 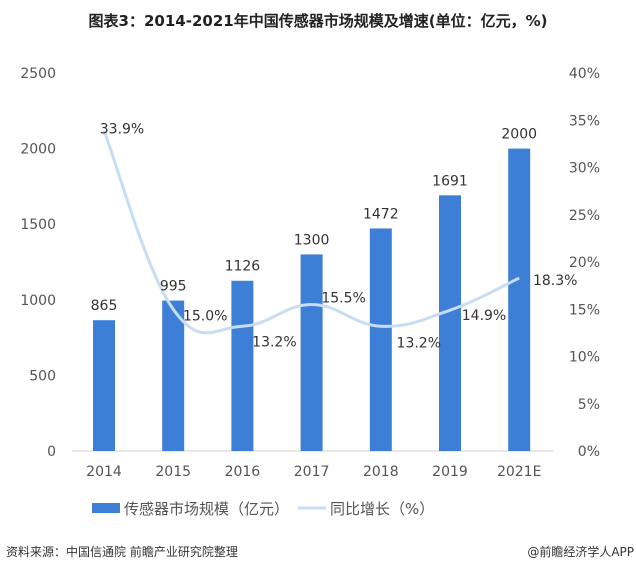 I want to click on right-tick-label: 30%, so click(x=584, y=169).